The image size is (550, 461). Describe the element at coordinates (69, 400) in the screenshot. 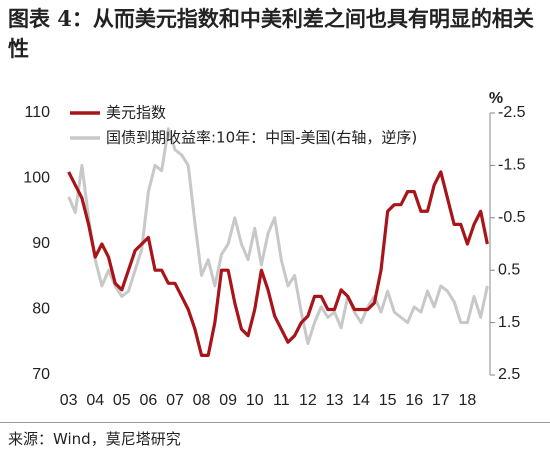

I see `x-tick-label: 03` at that location.